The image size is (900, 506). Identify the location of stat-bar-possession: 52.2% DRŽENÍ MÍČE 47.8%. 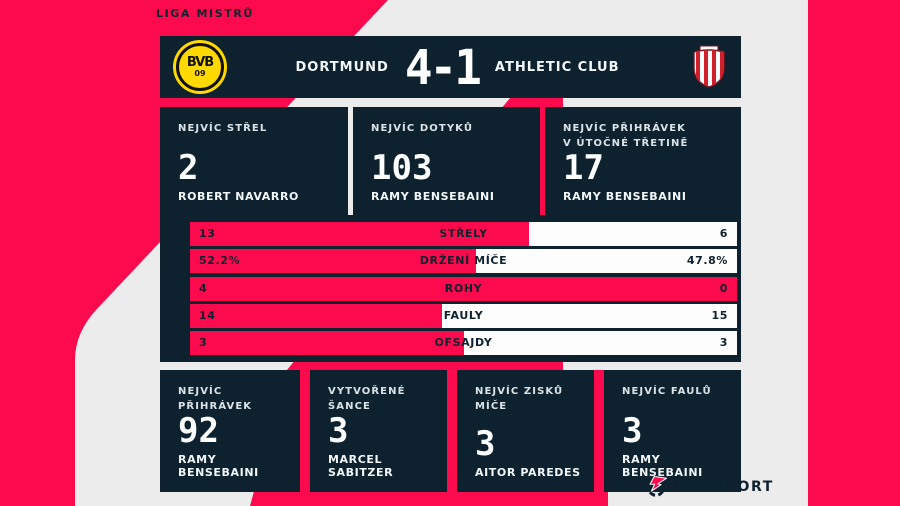
(463, 261).